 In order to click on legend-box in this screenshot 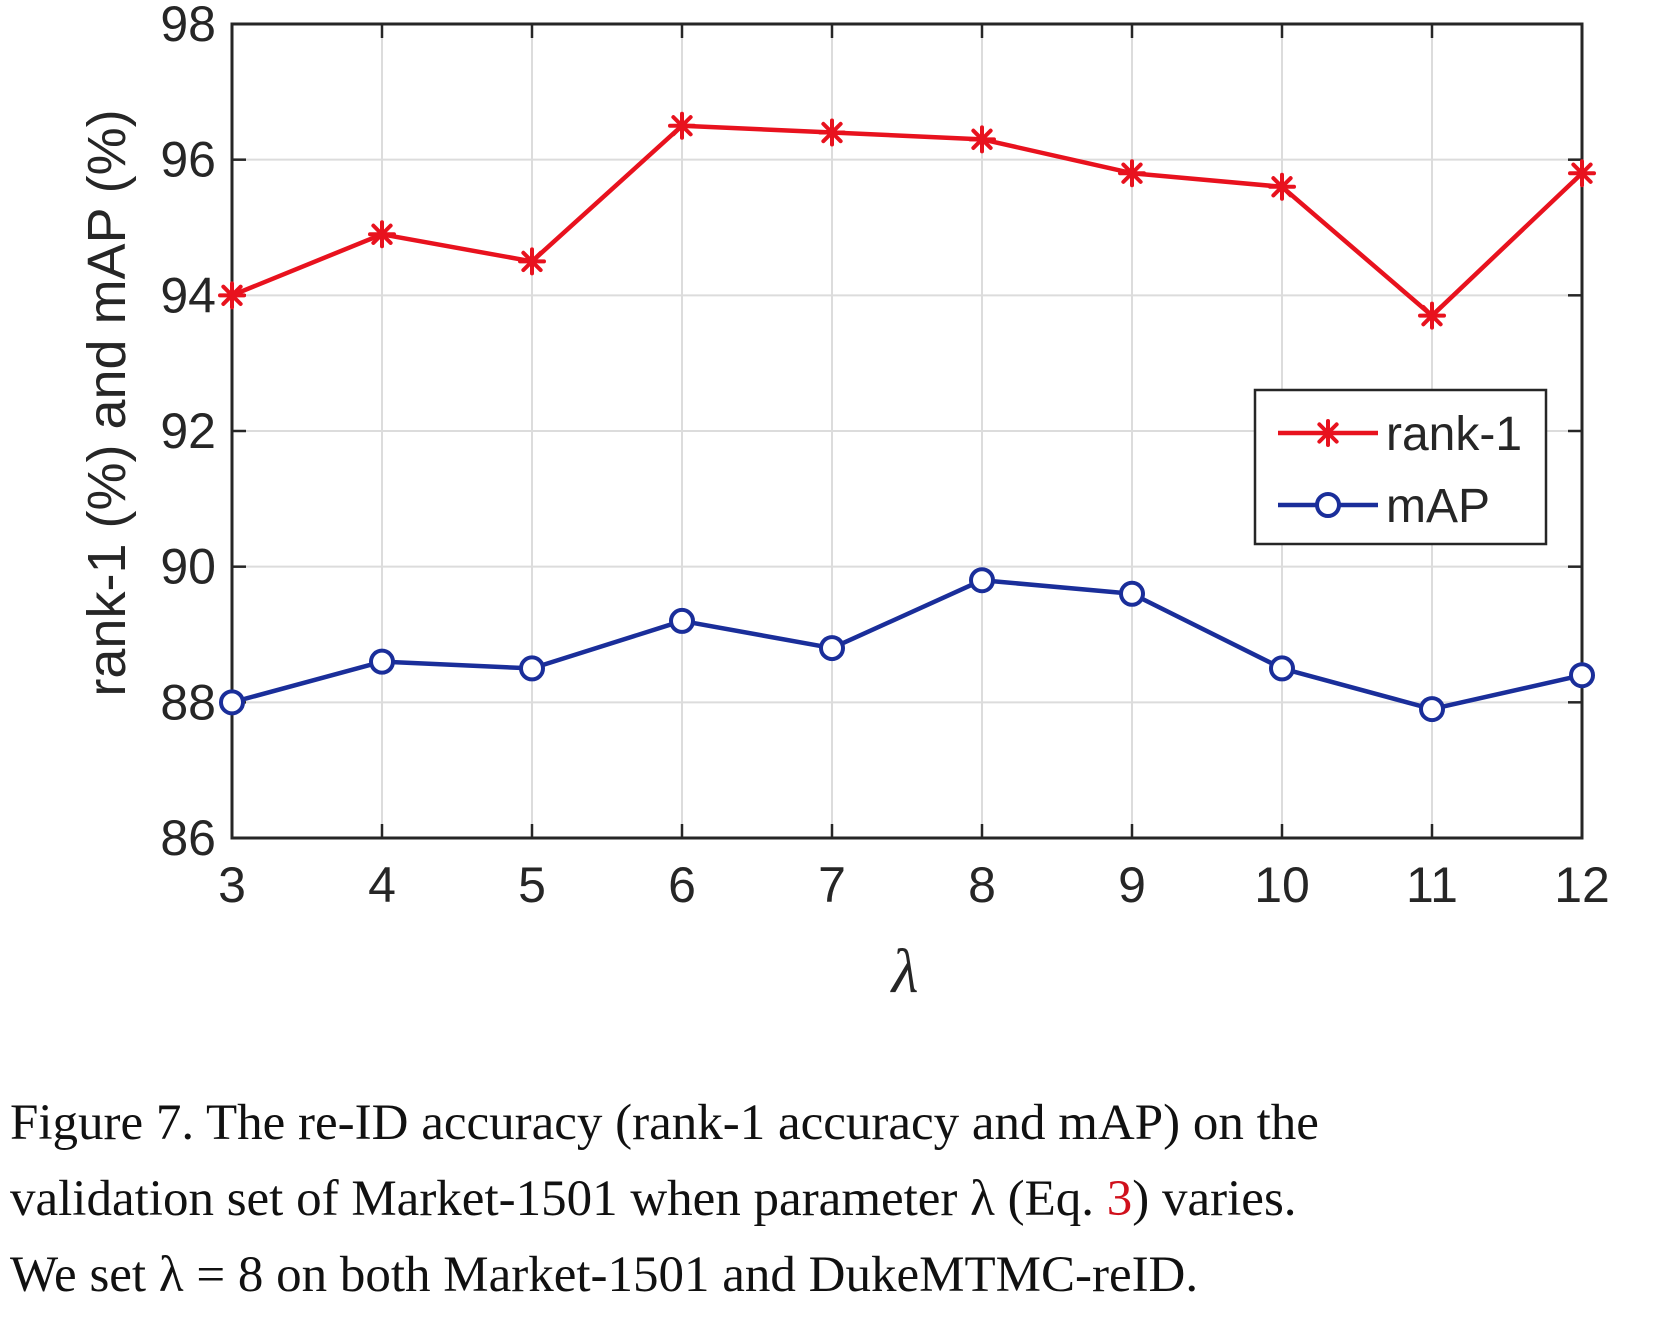, I will do `click(1400, 467)`.